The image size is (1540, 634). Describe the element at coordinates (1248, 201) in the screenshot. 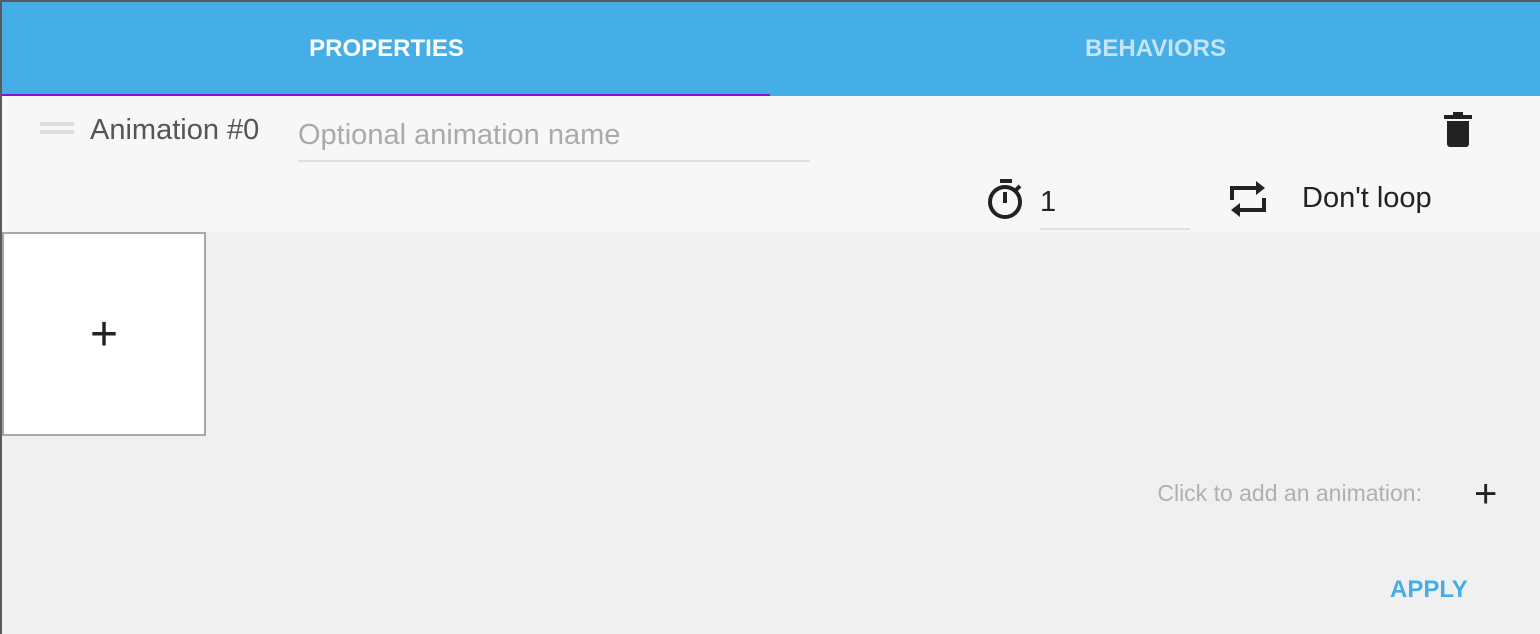

I see `loop-icon` at that location.